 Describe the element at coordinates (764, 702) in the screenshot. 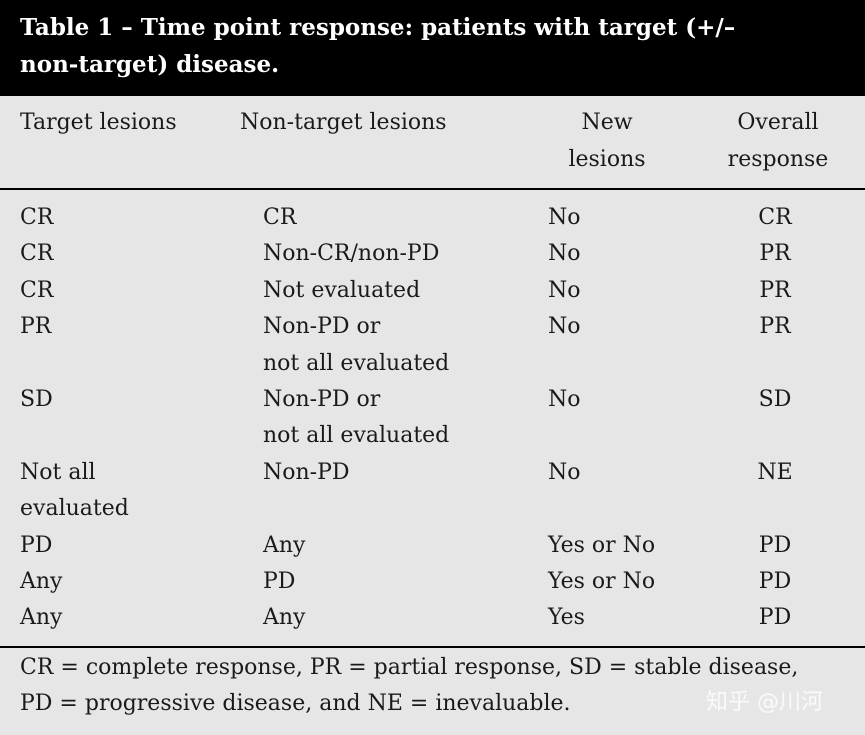

I see `watermark: 知乎 @川河` at that location.